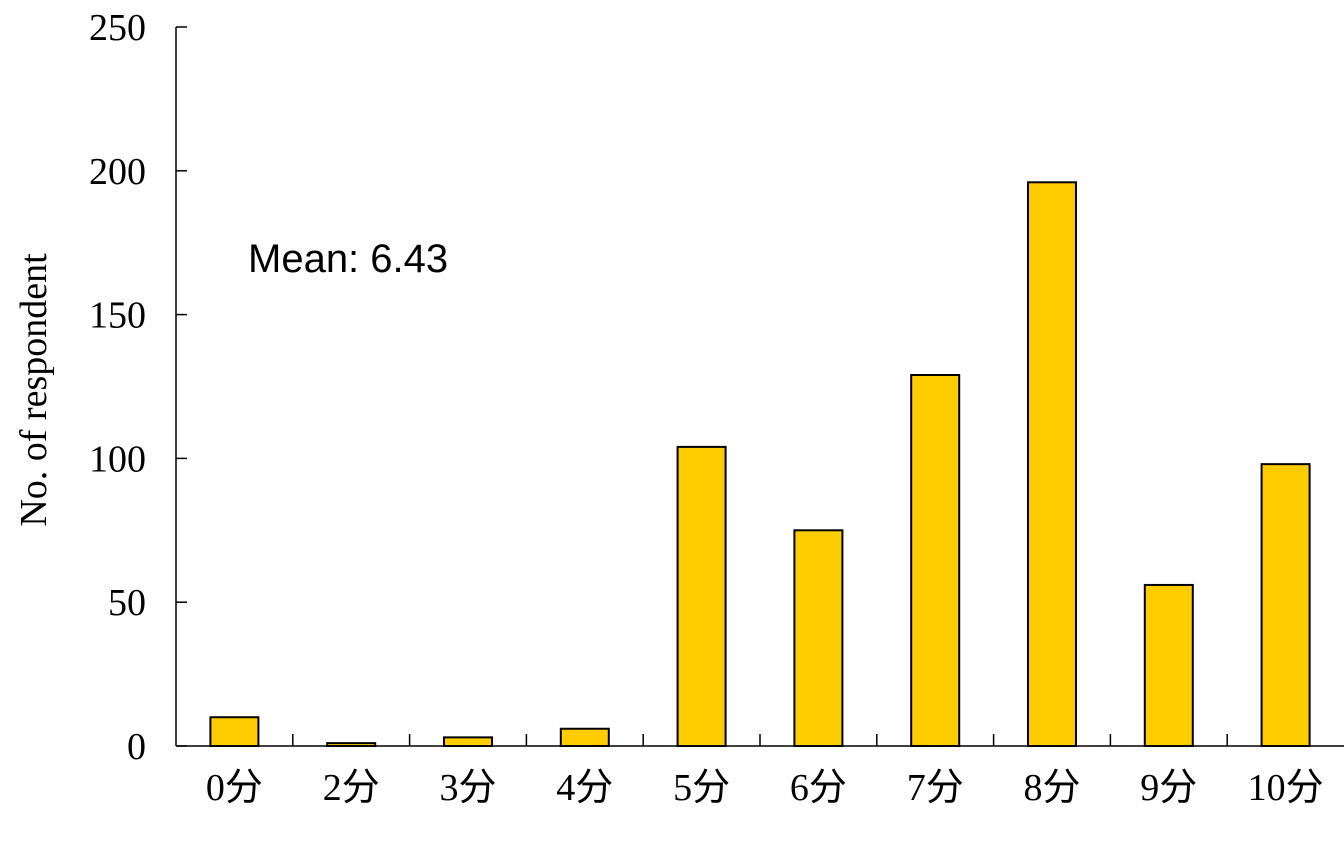  What do you see at coordinates (117, 28) in the screenshot?
I see `y-tick-label: 250` at bounding box center [117, 28].